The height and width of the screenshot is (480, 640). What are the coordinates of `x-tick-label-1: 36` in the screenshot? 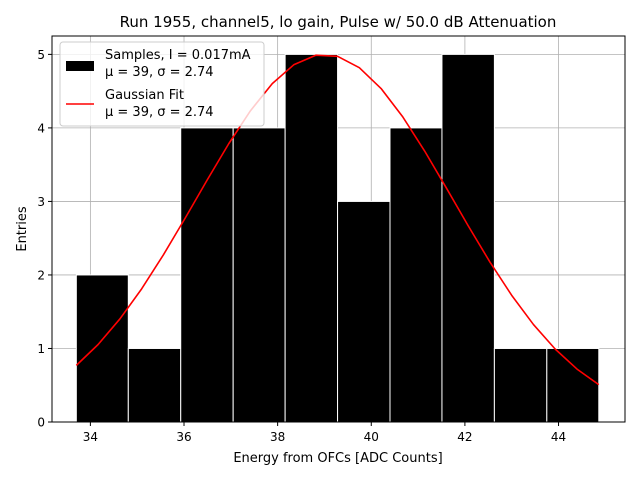 It's located at (183, 437).